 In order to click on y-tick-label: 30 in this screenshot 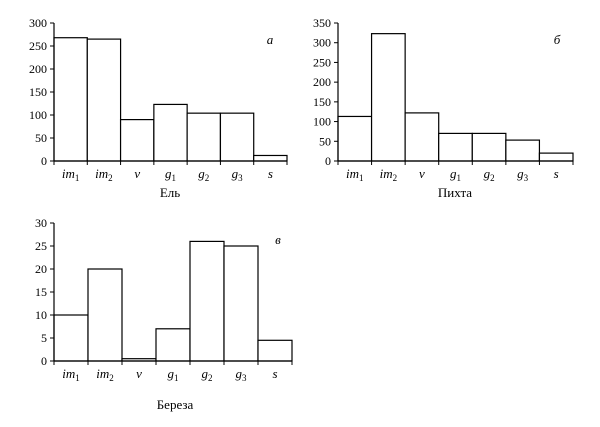, I will do `click(41, 223)`.